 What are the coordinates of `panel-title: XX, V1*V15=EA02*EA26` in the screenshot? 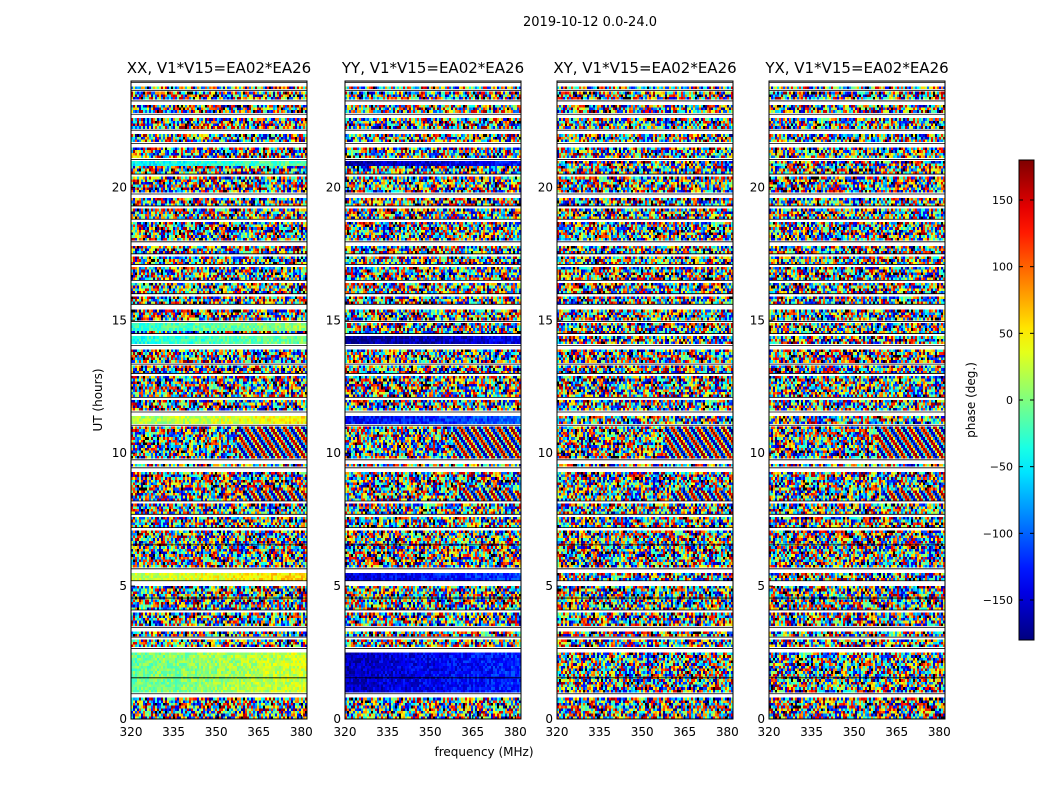 It's located at (219, 68).